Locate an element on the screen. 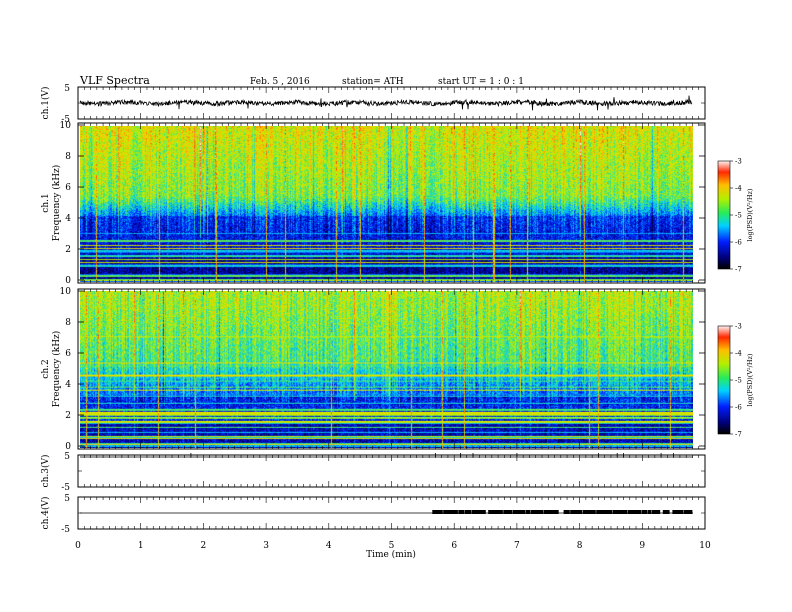 The height and width of the screenshot is (612, 792). x-tick-label: 10 is located at coordinates (705, 546).